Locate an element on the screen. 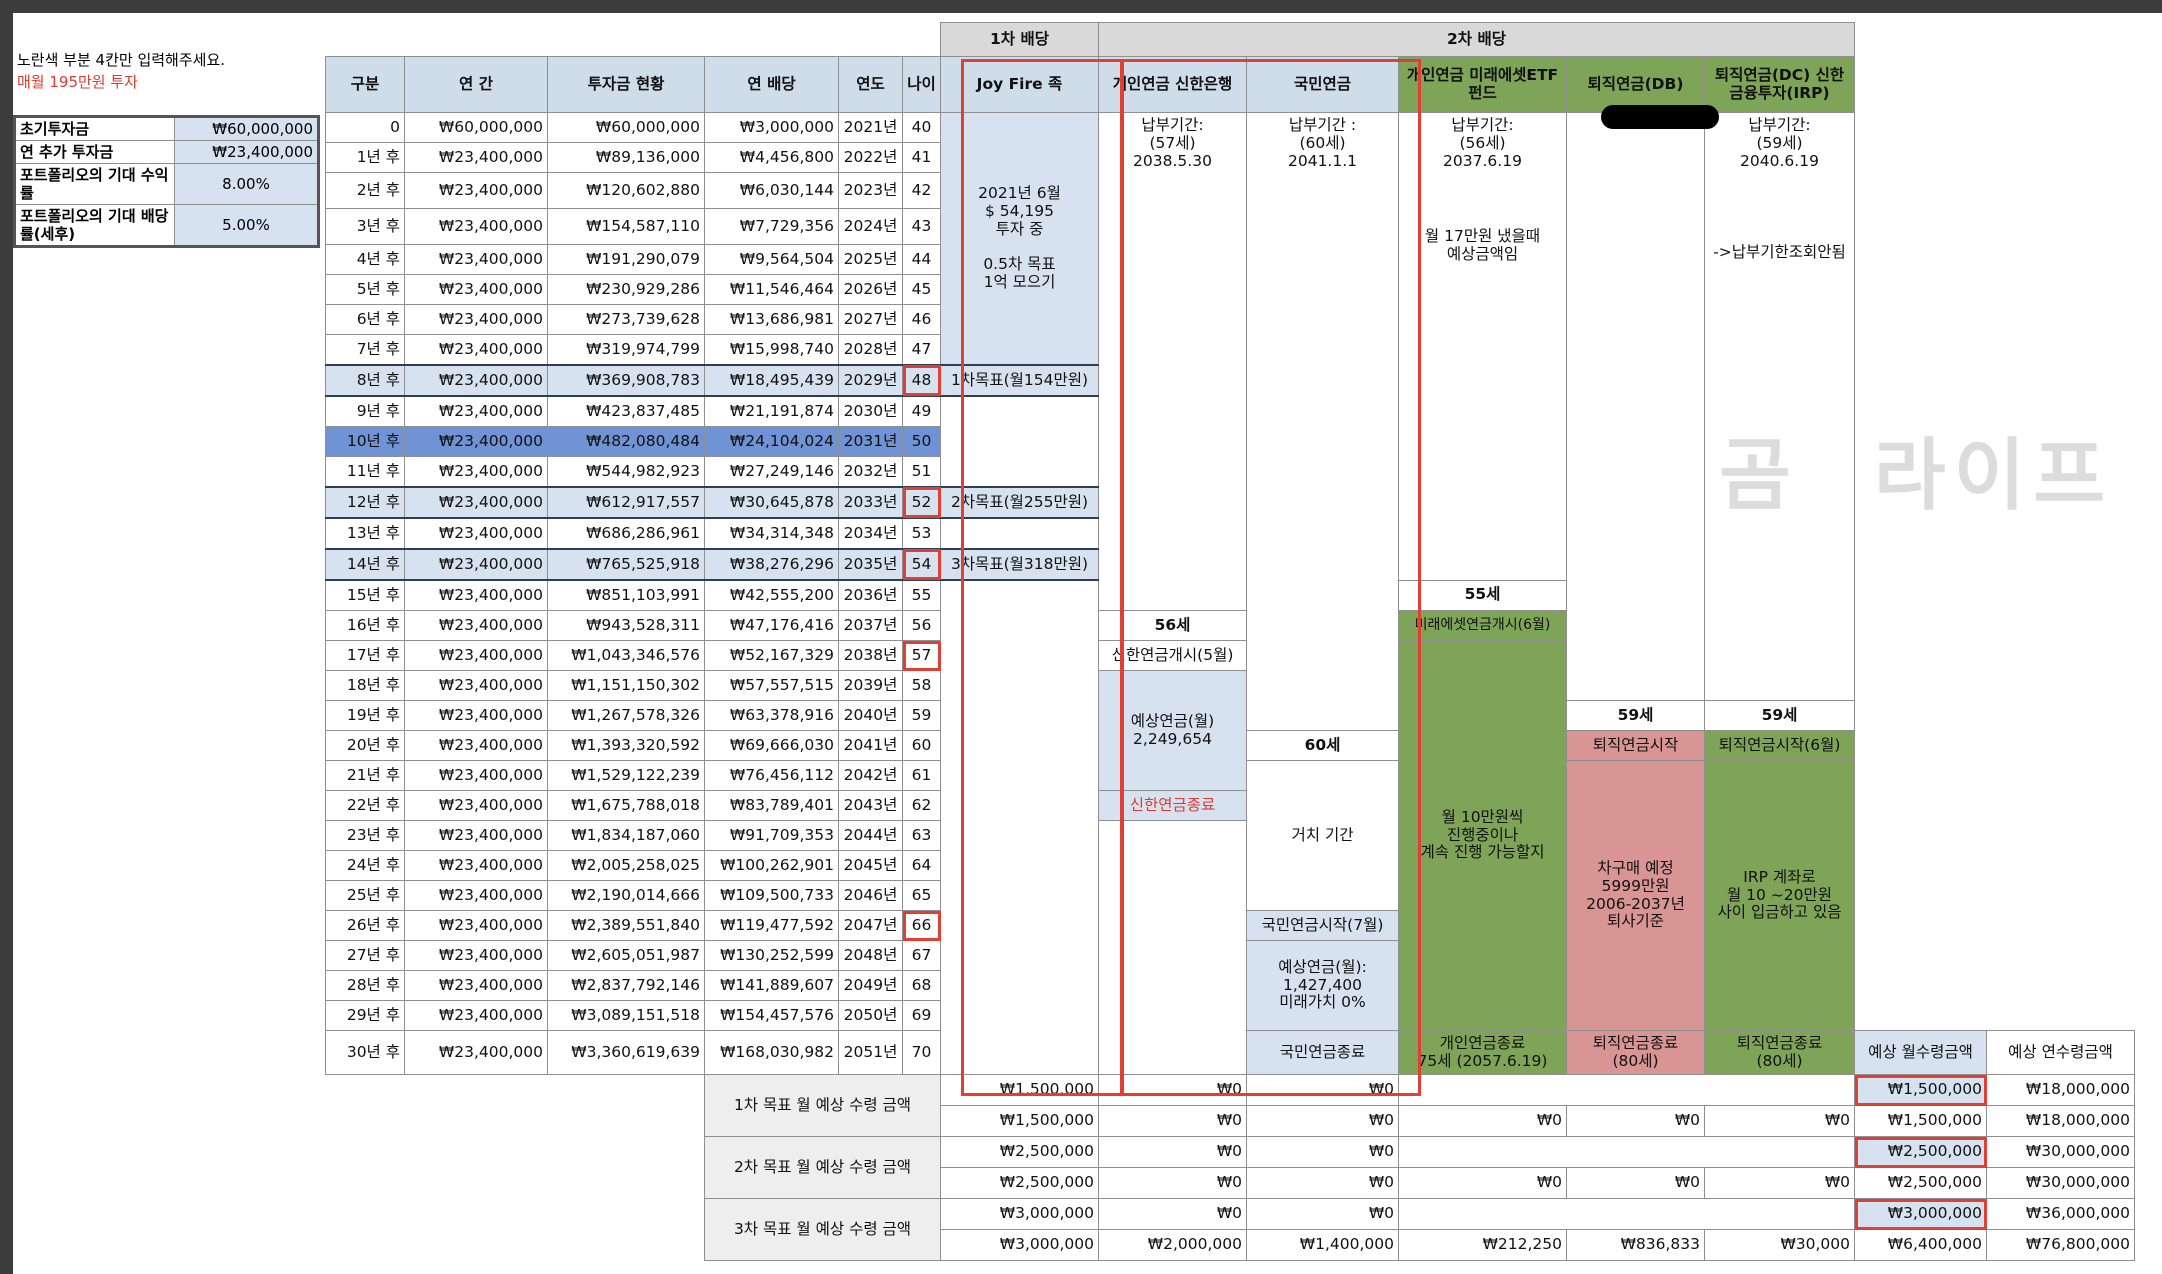 The height and width of the screenshot is (1274, 2162). year-cell: 2039년 is located at coordinates (870, 685).